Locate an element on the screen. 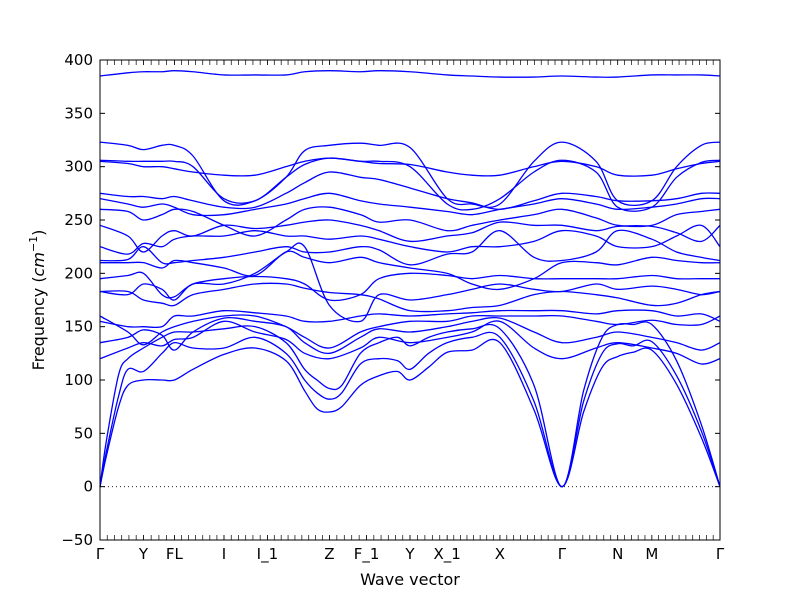  x-tick-label-5: Z is located at coordinates (329, 554).